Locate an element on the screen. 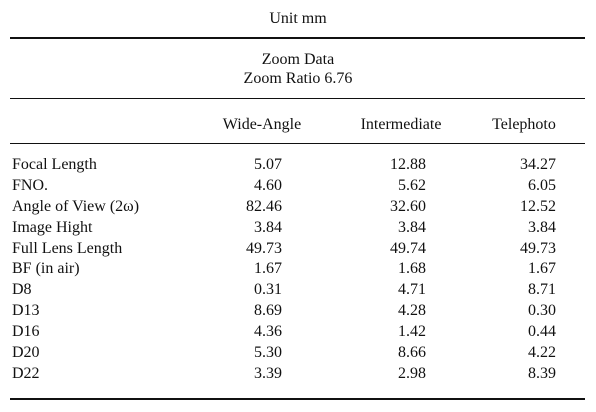  cell-wide-angle: 5.30 is located at coordinates (268, 353).